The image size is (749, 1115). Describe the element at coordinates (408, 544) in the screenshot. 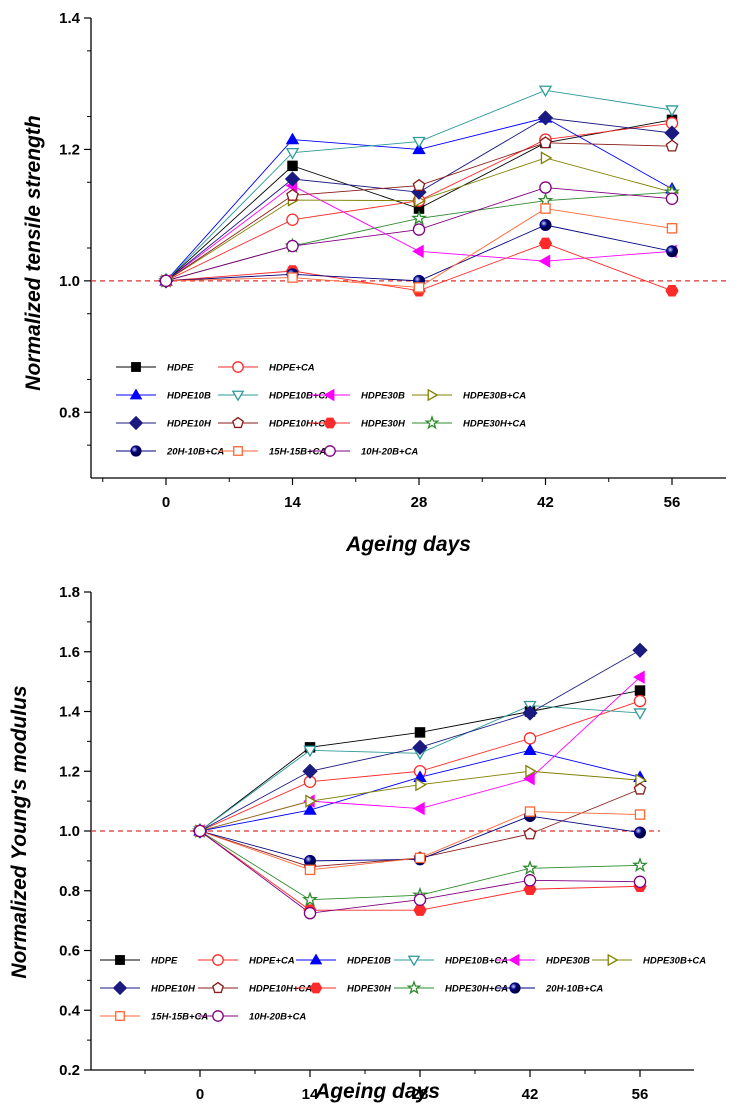

I see `x-axis-title: Ageing days` at that location.